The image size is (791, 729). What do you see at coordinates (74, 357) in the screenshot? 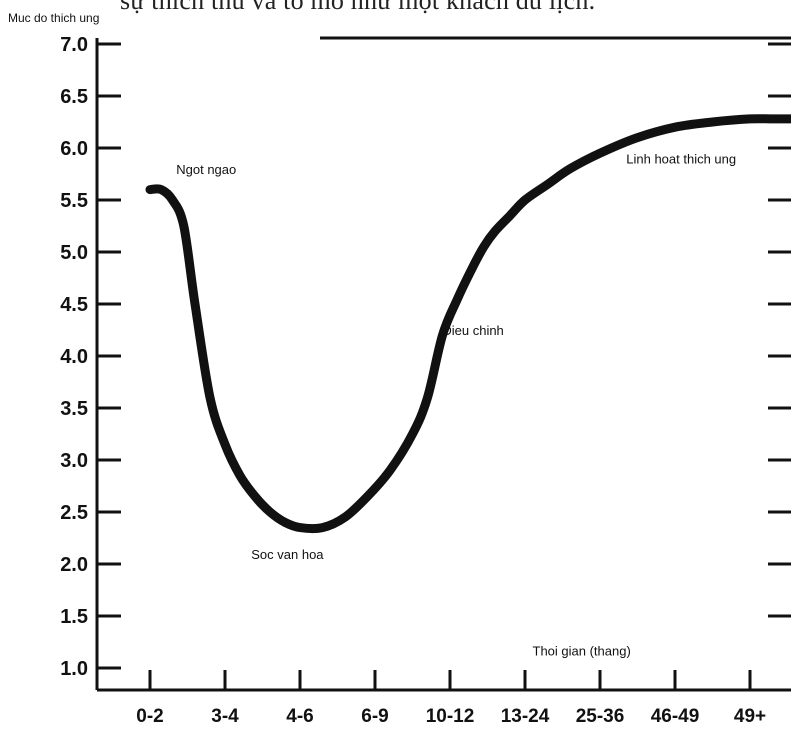
I see `y-tick-label: 4.0` at bounding box center [74, 357].